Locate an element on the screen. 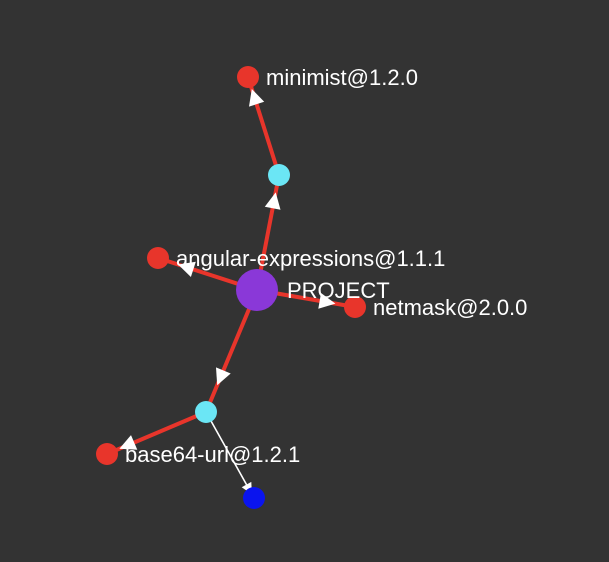 This screenshot has height=562, width=609. node-leaf is located at coordinates (254, 498).